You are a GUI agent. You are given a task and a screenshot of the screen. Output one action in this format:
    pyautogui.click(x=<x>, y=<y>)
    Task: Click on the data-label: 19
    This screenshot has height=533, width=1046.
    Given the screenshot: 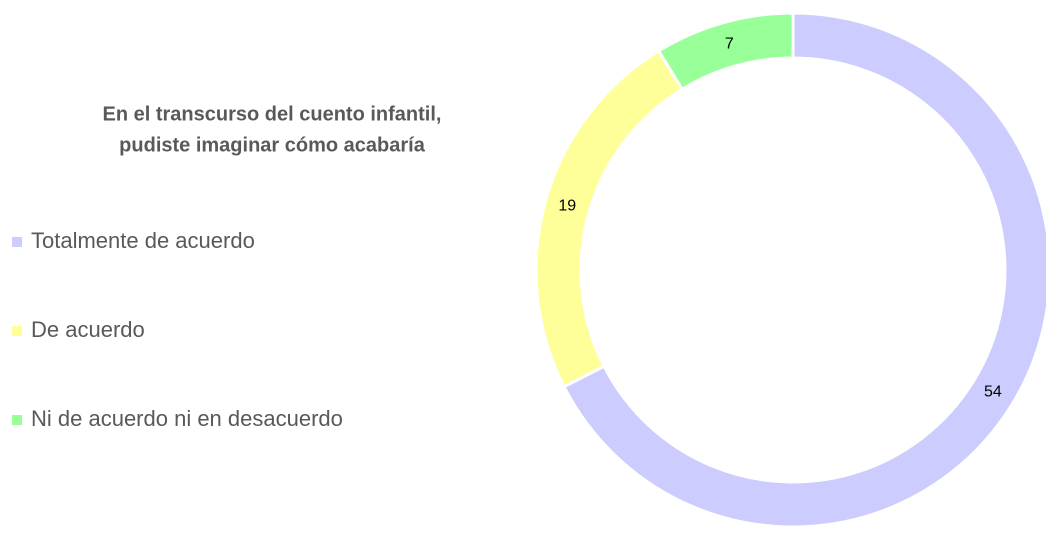 What is the action you would take?
    pyautogui.click(x=567, y=206)
    